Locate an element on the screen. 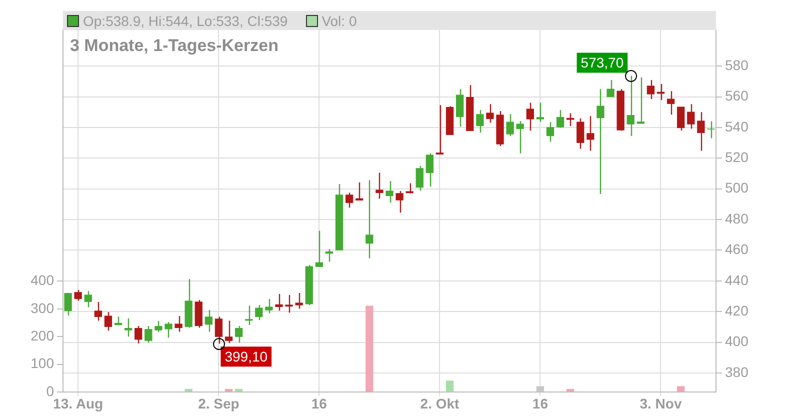 This screenshot has height=420, width=800. y-tick-label: 520 is located at coordinates (737, 156).